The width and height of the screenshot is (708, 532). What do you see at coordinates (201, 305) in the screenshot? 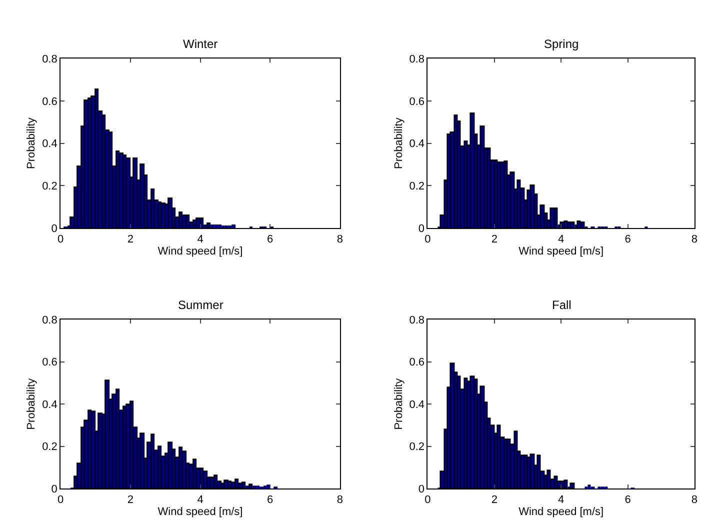
I see `chart-title: Summer` at bounding box center [201, 305].